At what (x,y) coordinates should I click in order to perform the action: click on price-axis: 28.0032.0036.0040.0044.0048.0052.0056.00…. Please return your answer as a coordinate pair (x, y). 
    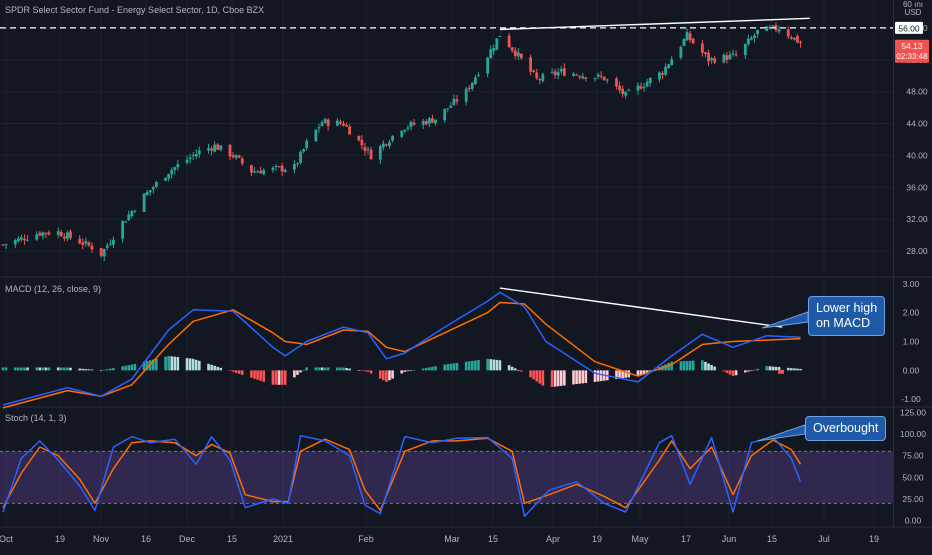
    Looking at the image, I should click on (912, 263).